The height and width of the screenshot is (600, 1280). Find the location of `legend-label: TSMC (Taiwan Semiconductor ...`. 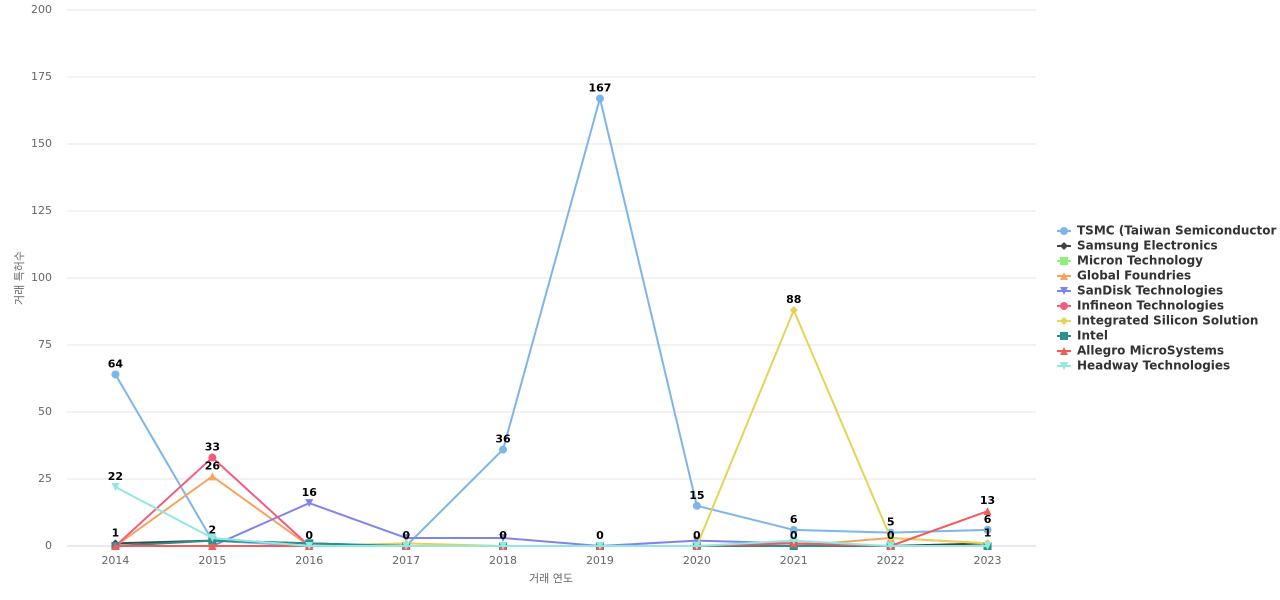

legend-label: TSMC (Taiwan Semiconductor ... is located at coordinates (1178, 231).